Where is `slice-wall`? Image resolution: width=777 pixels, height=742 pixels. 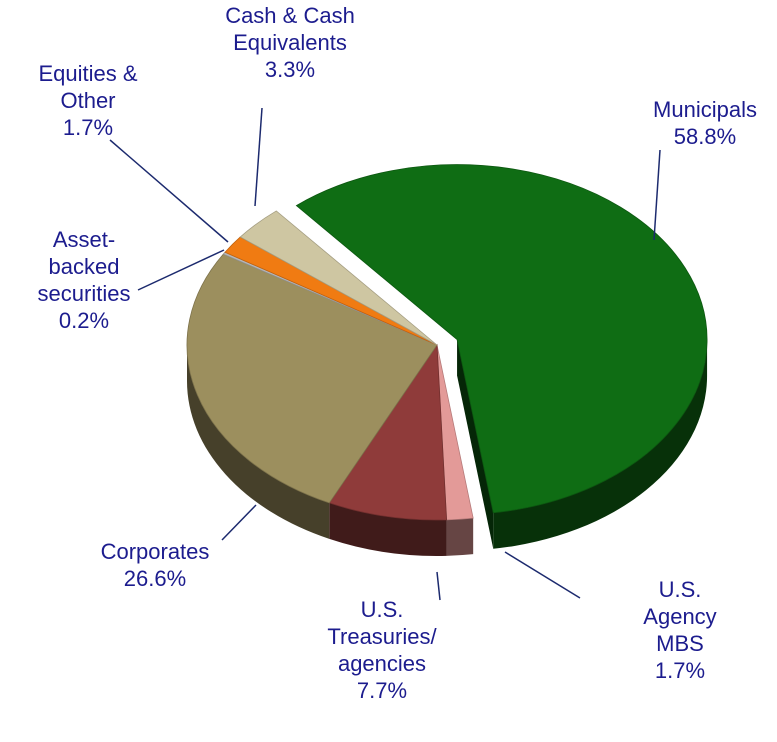 slice-wall is located at coordinates (475, 444).